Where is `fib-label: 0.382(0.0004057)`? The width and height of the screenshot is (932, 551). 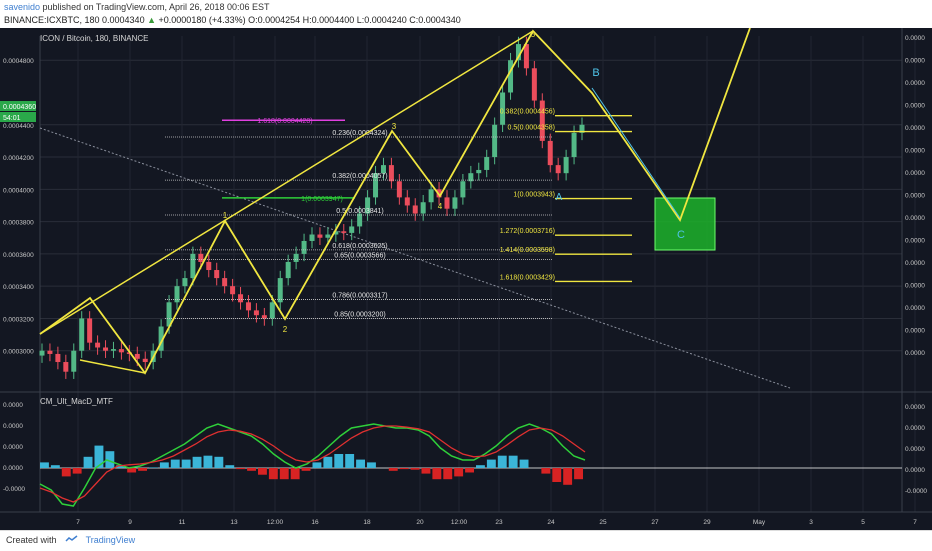 fib-label: 0.382(0.0004057) is located at coordinates (359, 176).